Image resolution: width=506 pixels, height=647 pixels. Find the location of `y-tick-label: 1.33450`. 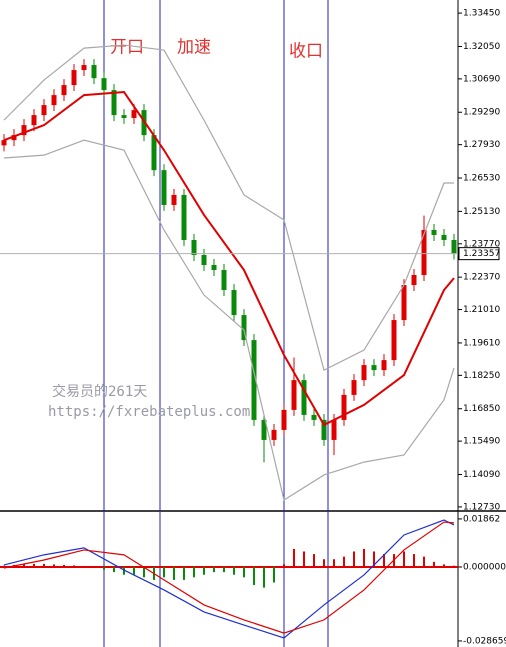

y-tick-label: 1.33450 is located at coordinates (481, 14).